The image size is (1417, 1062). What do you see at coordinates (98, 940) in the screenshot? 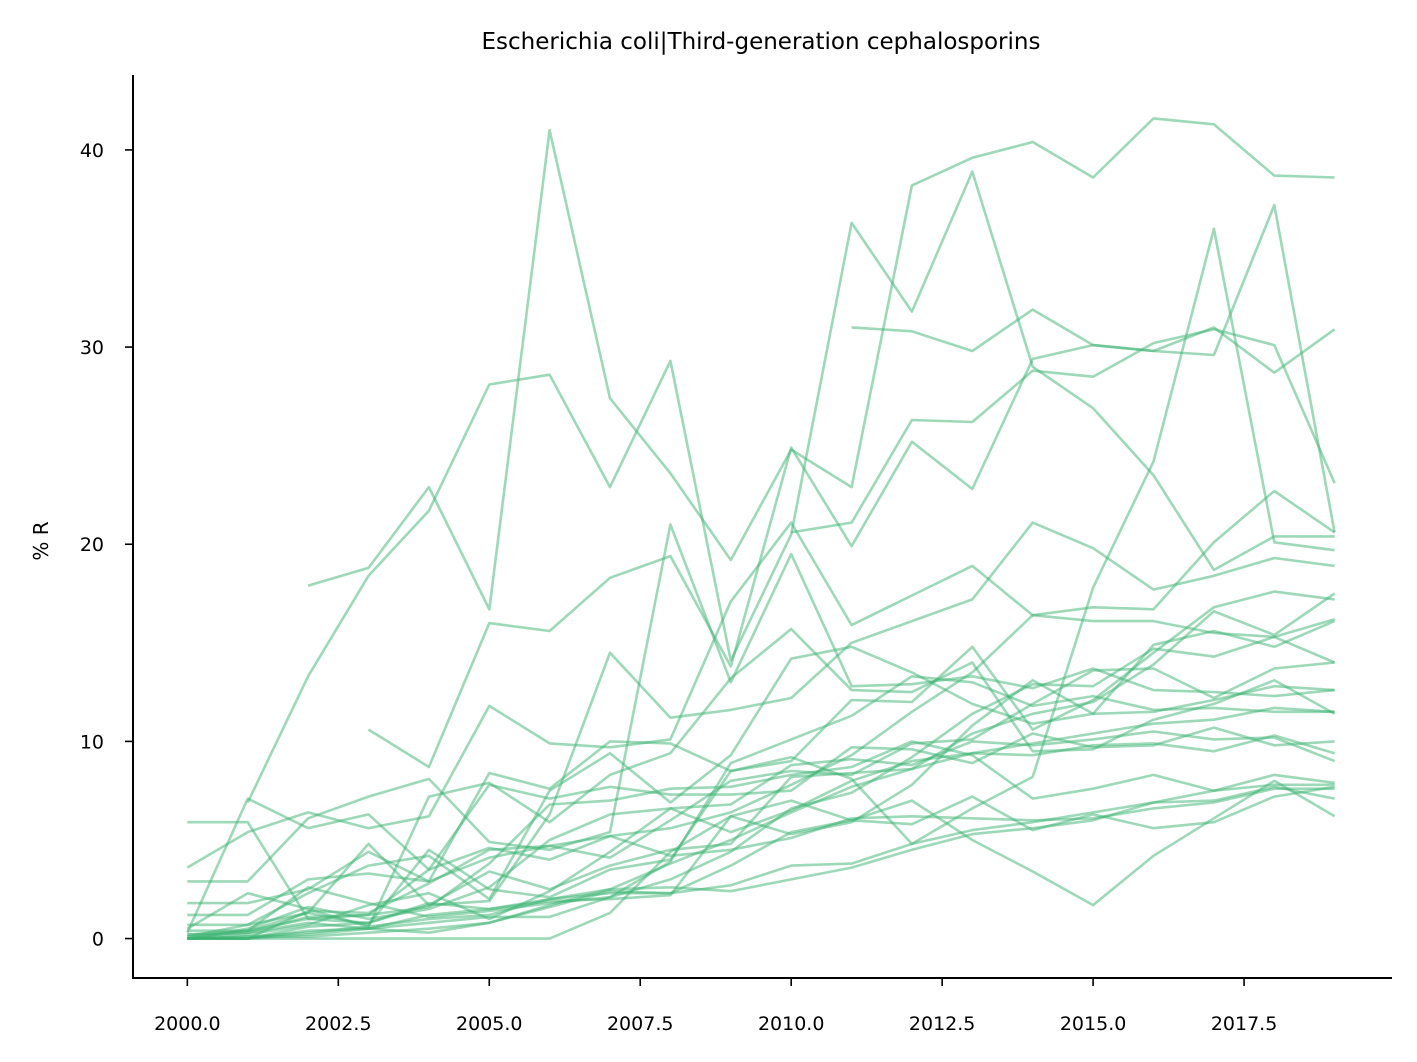
I see `y-tick-label: 0` at bounding box center [98, 940].